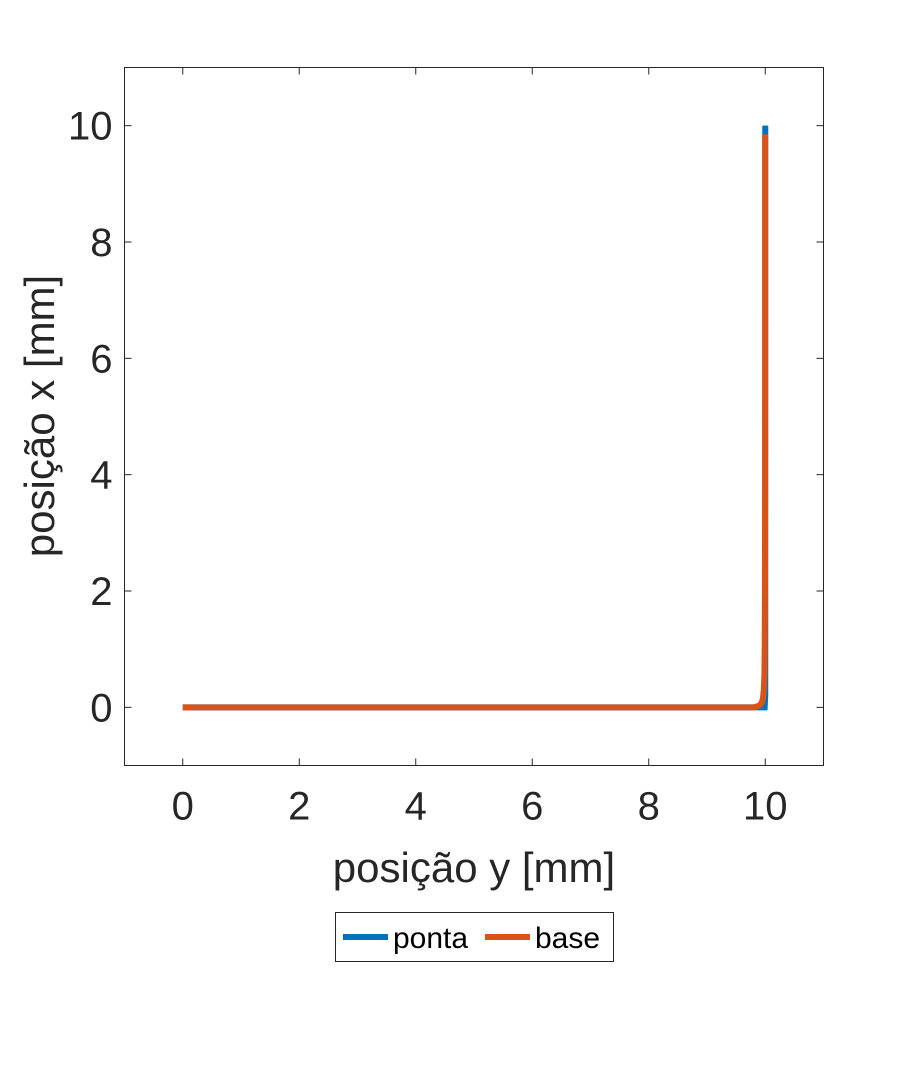 The height and width of the screenshot is (1086, 909). I want to click on legend-label-base: base, so click(567, 938).